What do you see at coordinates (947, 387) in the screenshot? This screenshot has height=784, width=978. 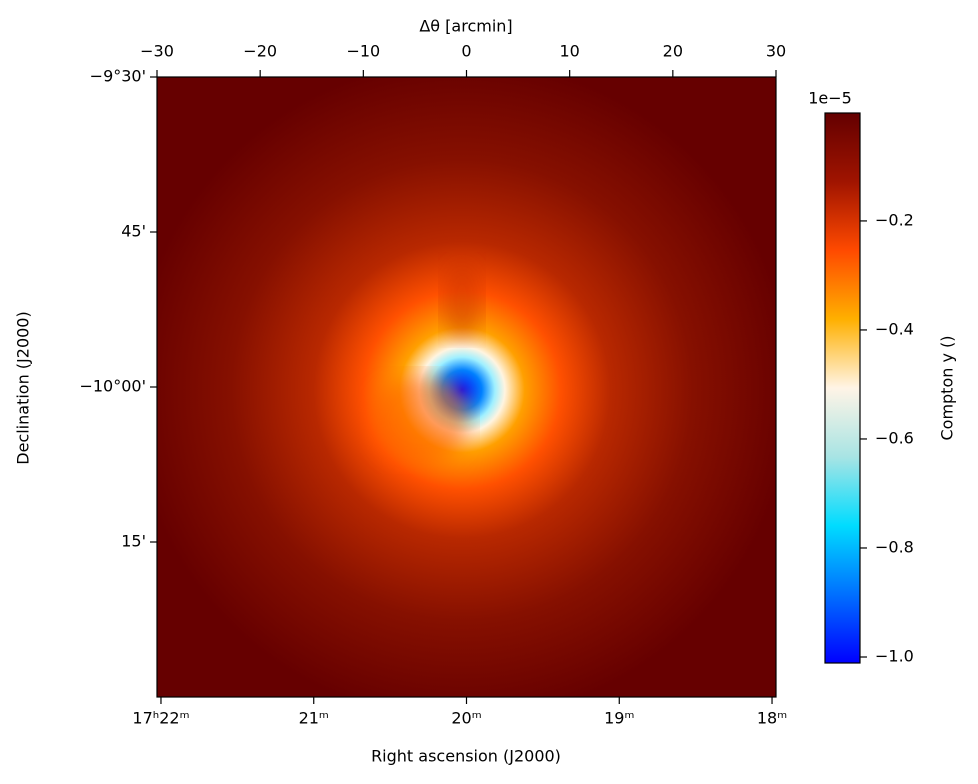 I see `colorbar-label: Compton y ()` at bounding box center [947, 387].